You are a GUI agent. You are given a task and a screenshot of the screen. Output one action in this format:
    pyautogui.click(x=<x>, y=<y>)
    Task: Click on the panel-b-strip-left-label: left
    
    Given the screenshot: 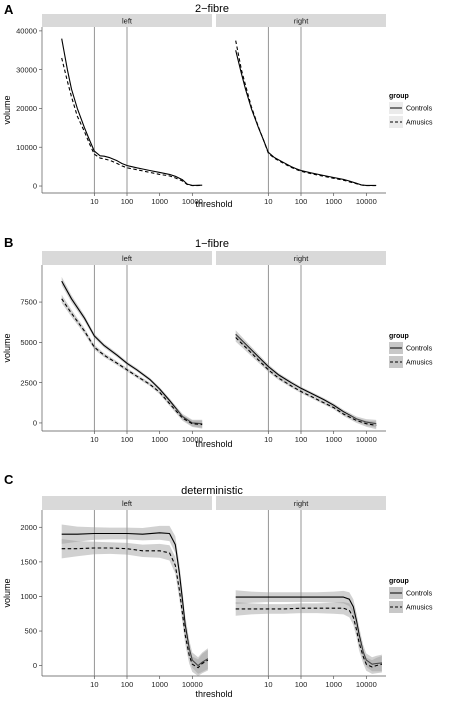 What is the action you would take?
    pyautogui.click(x=127, y=258)
    